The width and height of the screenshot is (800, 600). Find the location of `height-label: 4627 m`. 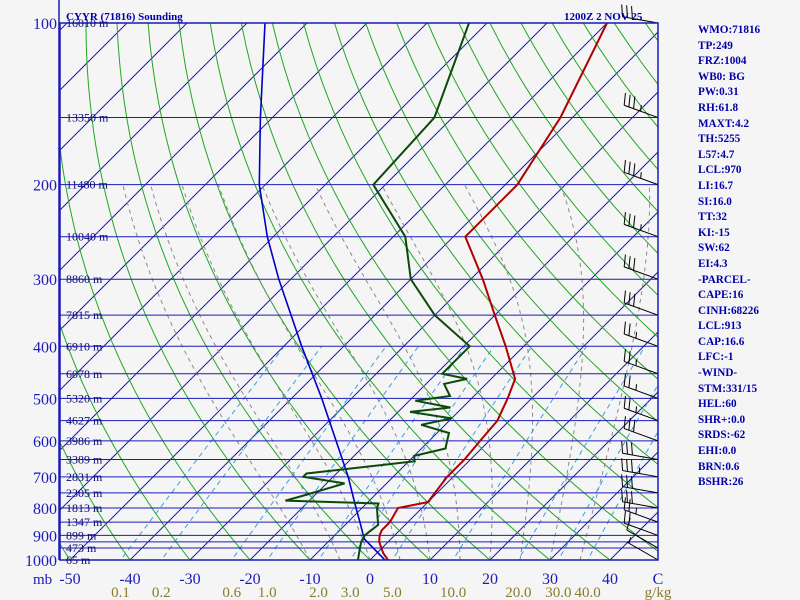

height-label: 4627 m is located at coordinates (84, 421).